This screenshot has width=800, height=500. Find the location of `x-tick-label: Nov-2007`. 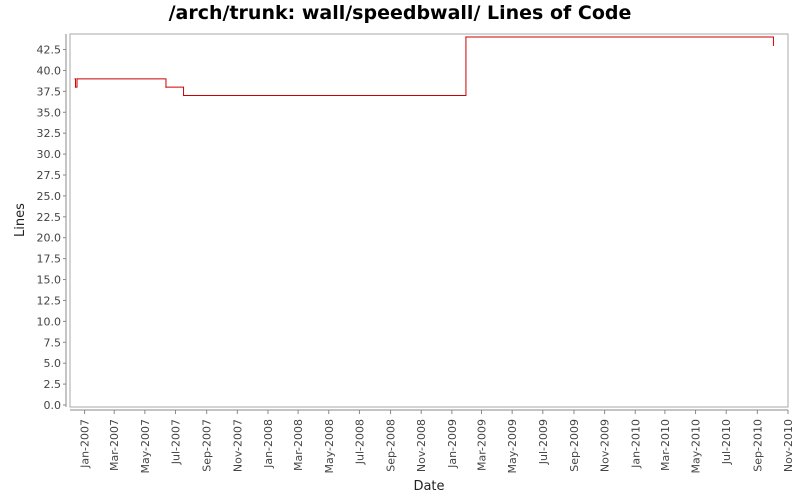

x-tick-label: Nov-2007 is located at coordinates (237, 445).